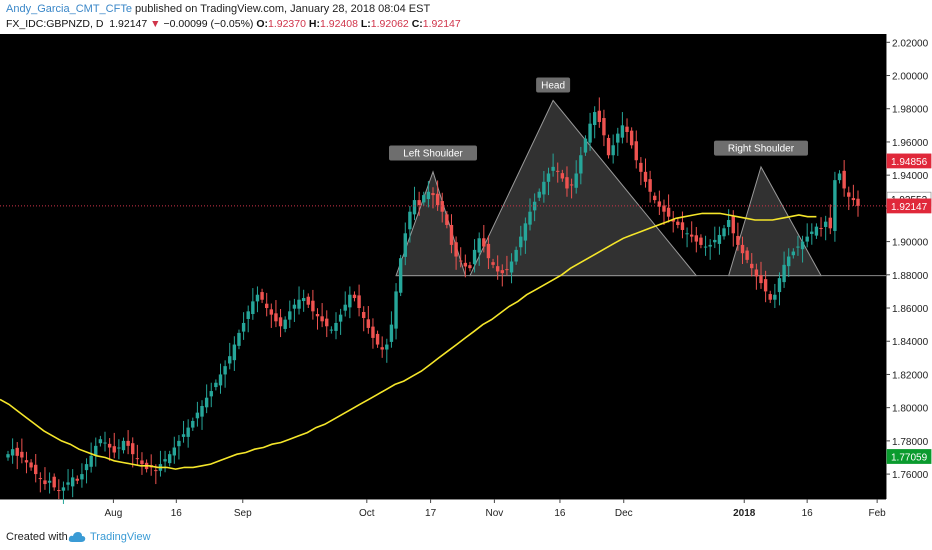  Describe the element at coordinates (744, 513) in the screenshot. I see `x-tick-label: 2018` at that location.